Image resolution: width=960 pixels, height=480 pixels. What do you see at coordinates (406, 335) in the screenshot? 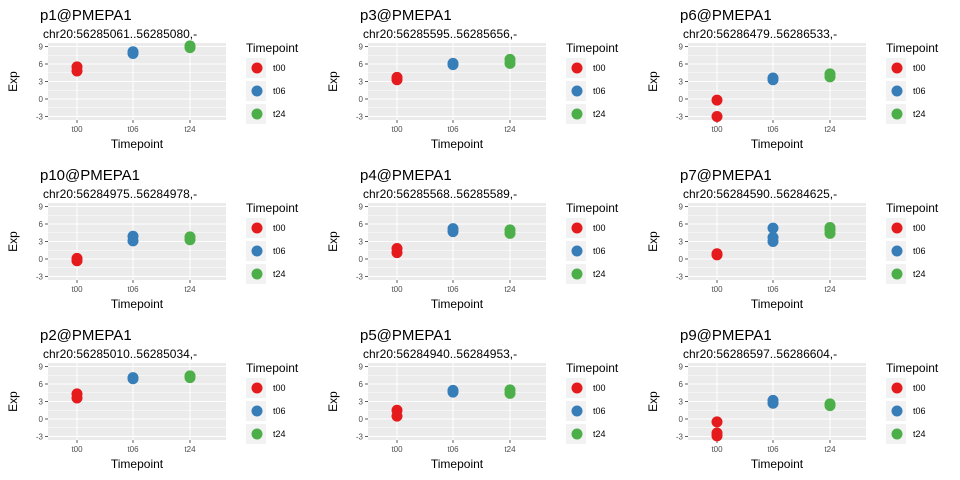
I see `chart-title: p5@PMEPA1` at bounding box center [406, 335].